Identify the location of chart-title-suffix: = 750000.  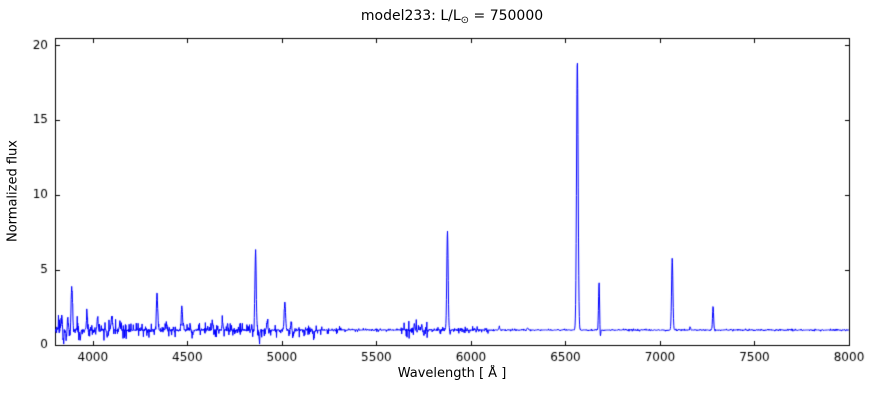
(506, 16).